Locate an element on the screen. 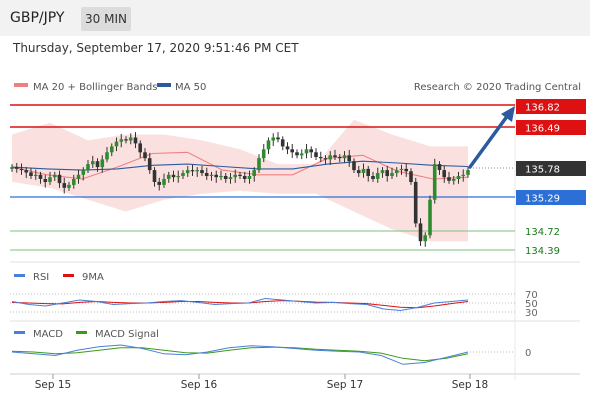 The image size is (590, 400). credit-label: Research © 2020 Trading Central is located at coordinates (497, 87).